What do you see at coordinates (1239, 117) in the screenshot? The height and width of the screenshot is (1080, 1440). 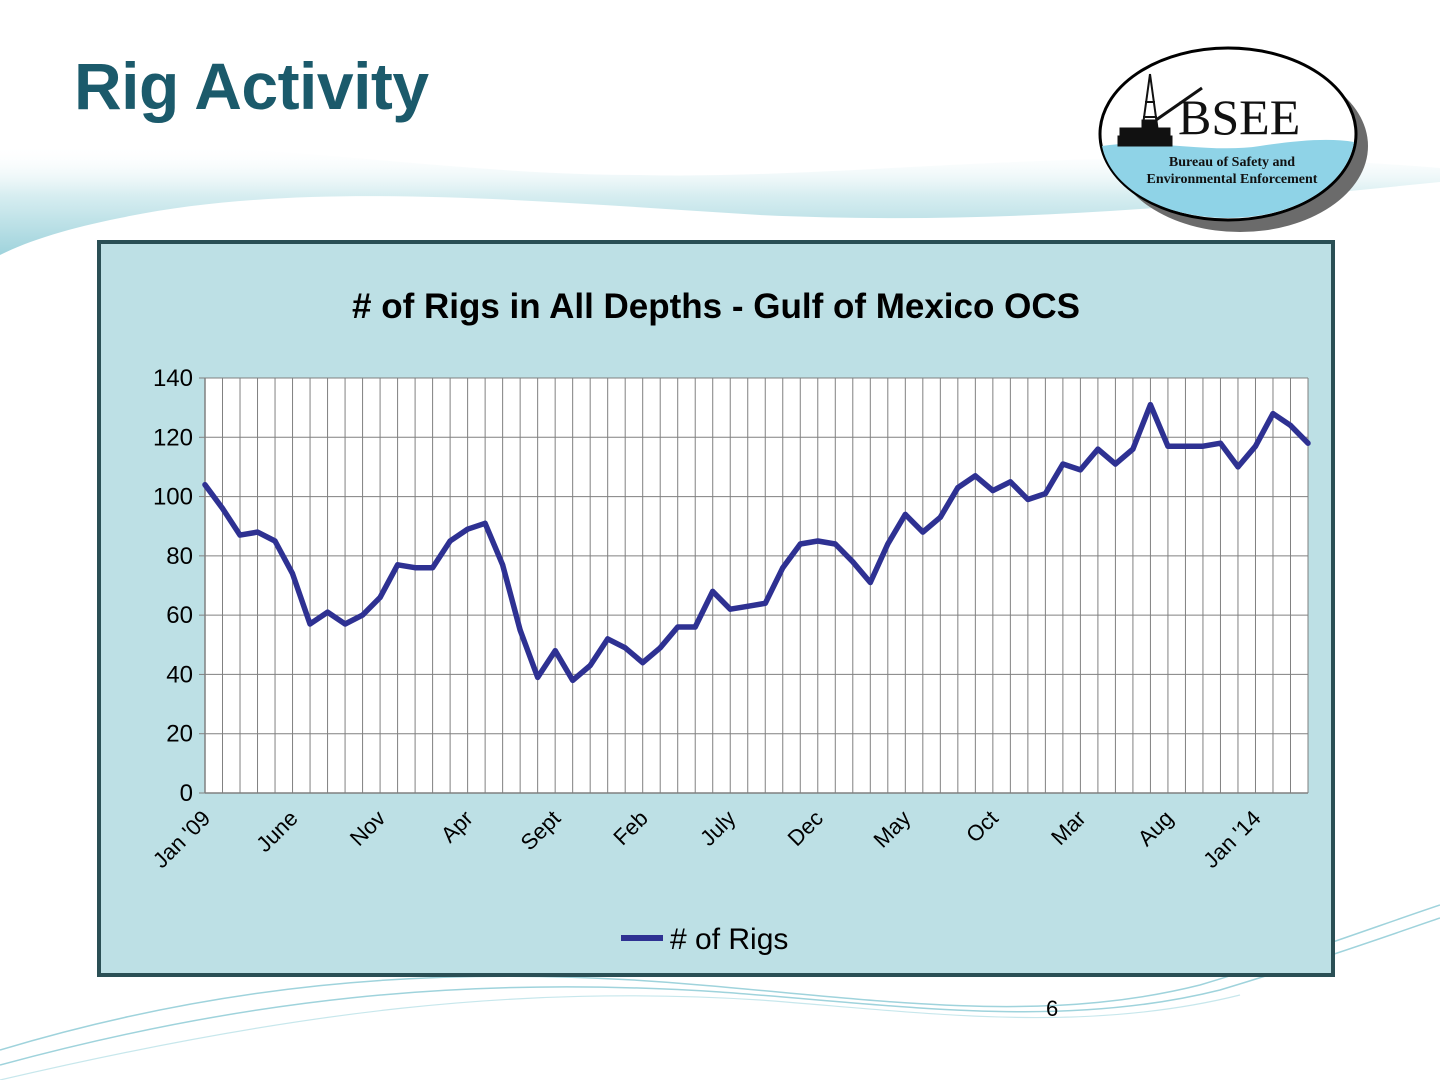 I see `logo-name: BSEE` at bounding box center [1239, 117].